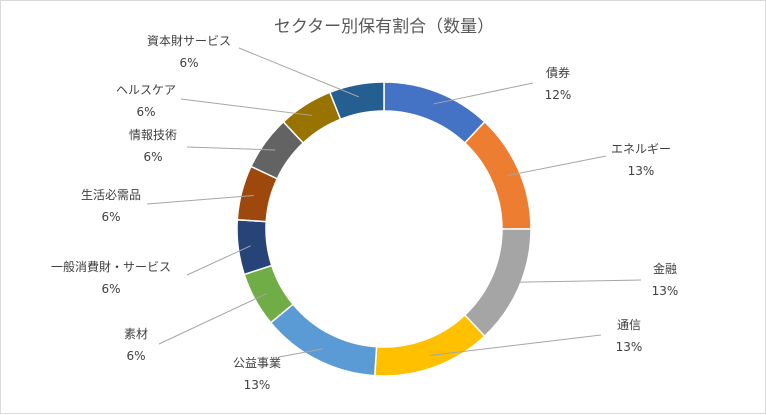 This screenshot has height=415, width=766. I want to click on data-label-name-9: ヘルスケア, so click(146, 90).